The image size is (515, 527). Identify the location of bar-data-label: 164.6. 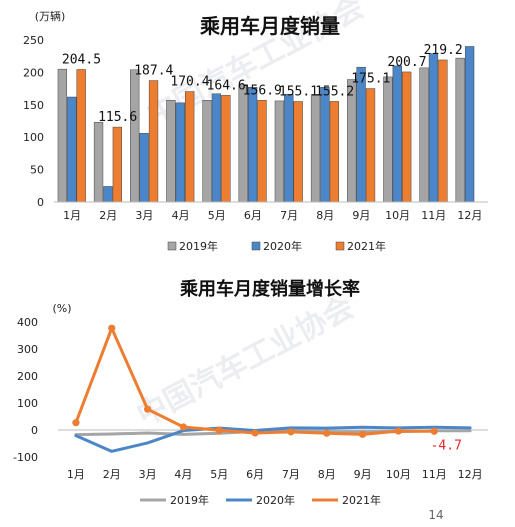
(226, 85).